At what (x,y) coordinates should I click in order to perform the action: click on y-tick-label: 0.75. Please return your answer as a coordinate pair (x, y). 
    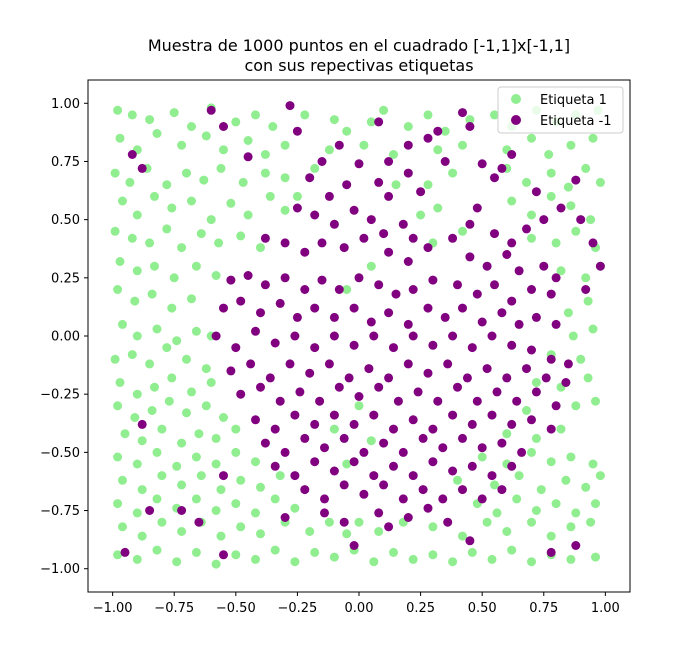
    Looking at the image, I should click on (65, 162).